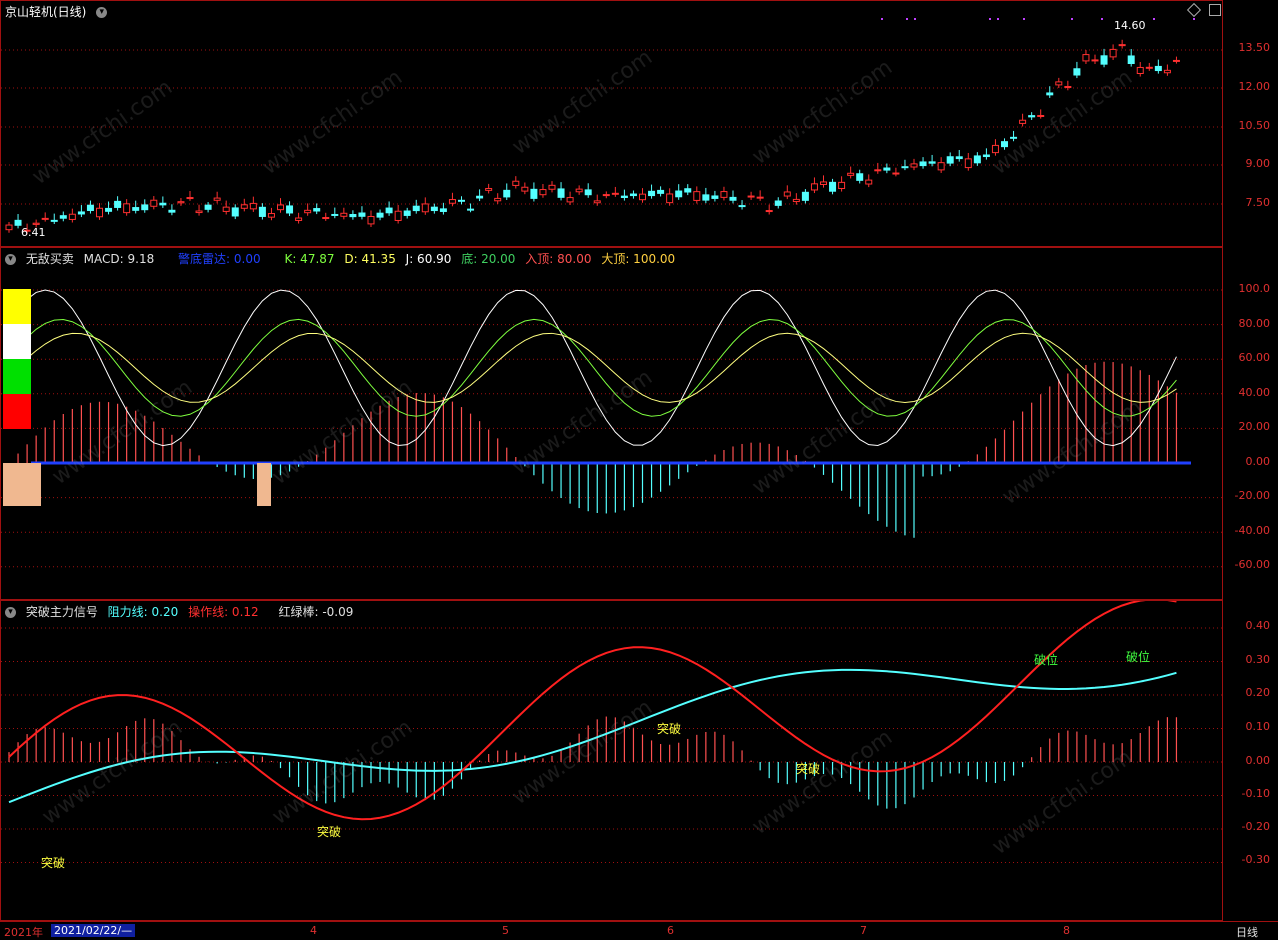 The image size is (1278, 940). I want to click on selected-date: 2021/02/22/—, so click(93, 930).